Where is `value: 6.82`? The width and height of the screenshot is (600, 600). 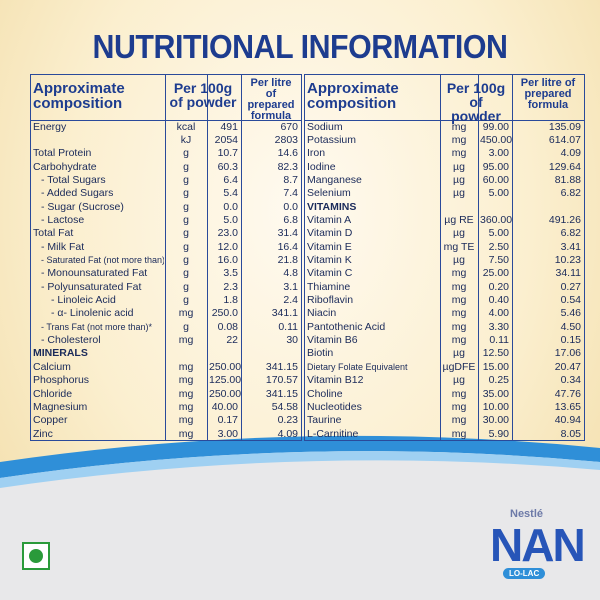
value: 6.82 is located at coordinates (570, 193).